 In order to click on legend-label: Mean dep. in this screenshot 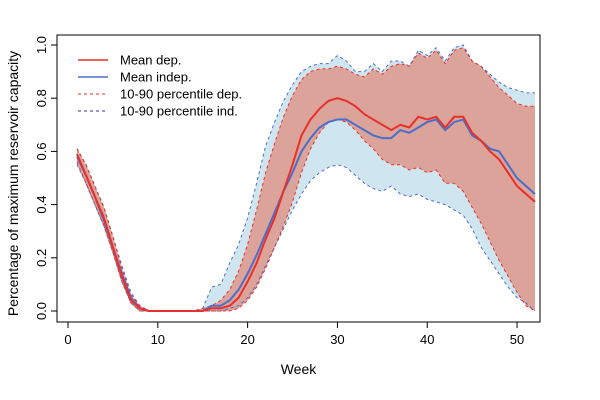, I will do `click(150, 60)`.